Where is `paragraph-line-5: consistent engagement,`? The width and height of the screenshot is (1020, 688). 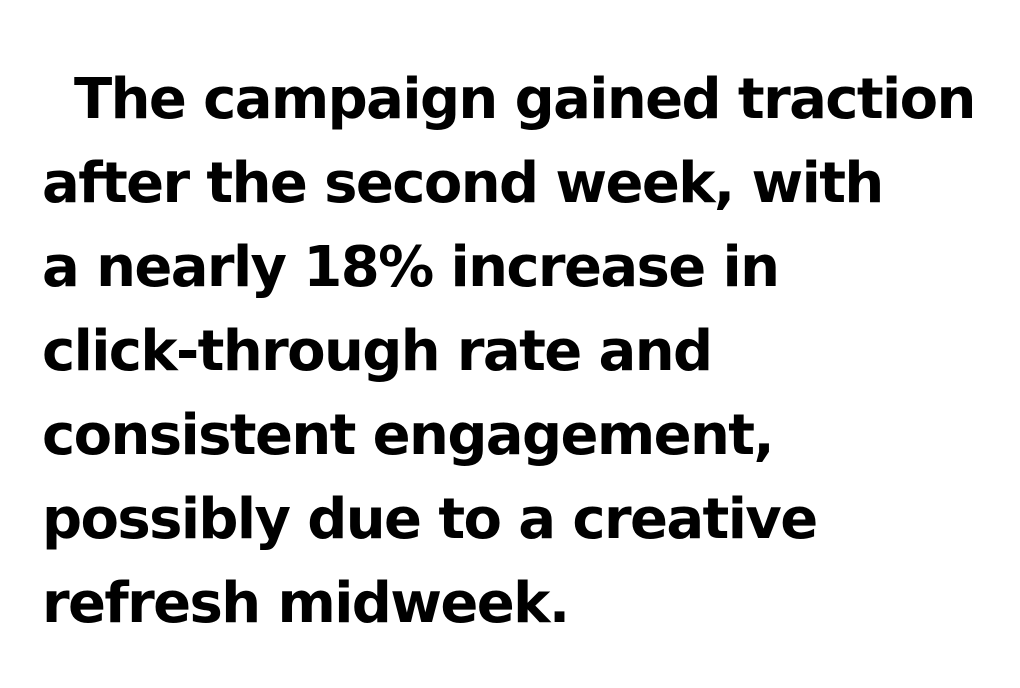 paragraph-line-5: consistent engagement, is located at coordinates (408, 435).